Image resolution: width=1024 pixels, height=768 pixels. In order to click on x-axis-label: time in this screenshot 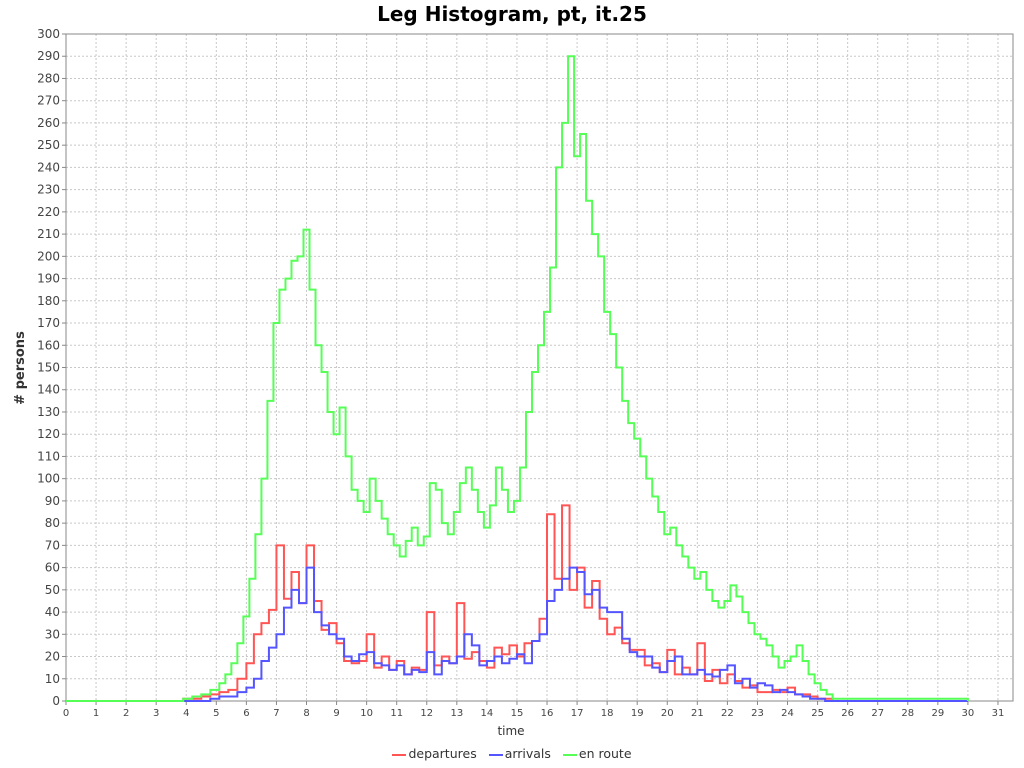, I will do `click(510, 731)`.